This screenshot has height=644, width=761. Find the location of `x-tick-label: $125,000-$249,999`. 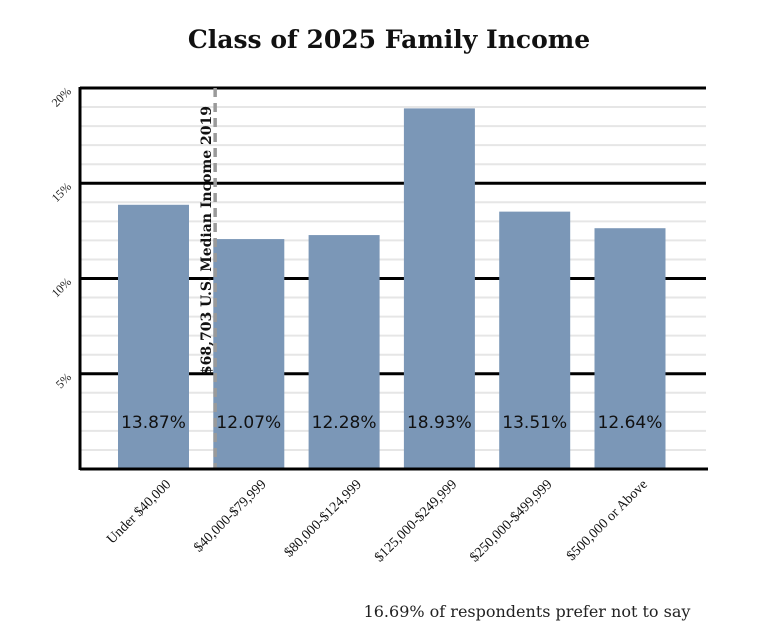

x-tick-label: $125,000-$249,999 is located at coordinates (416, 521).